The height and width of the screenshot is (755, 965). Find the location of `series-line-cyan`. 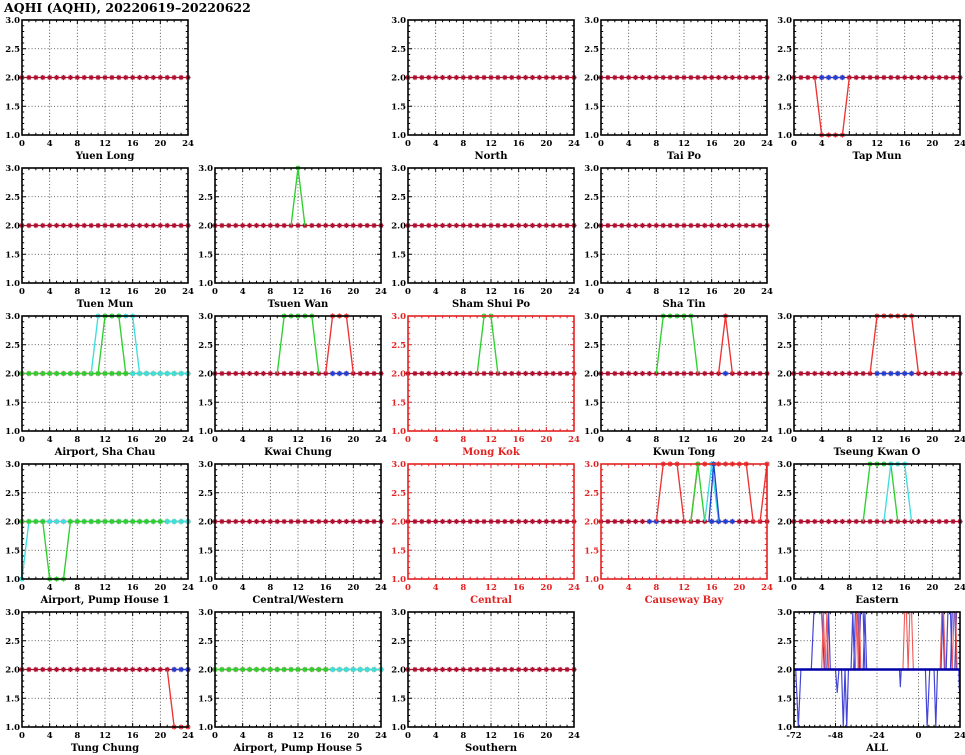

series-line-cyan is located at coordinates (25, 550).